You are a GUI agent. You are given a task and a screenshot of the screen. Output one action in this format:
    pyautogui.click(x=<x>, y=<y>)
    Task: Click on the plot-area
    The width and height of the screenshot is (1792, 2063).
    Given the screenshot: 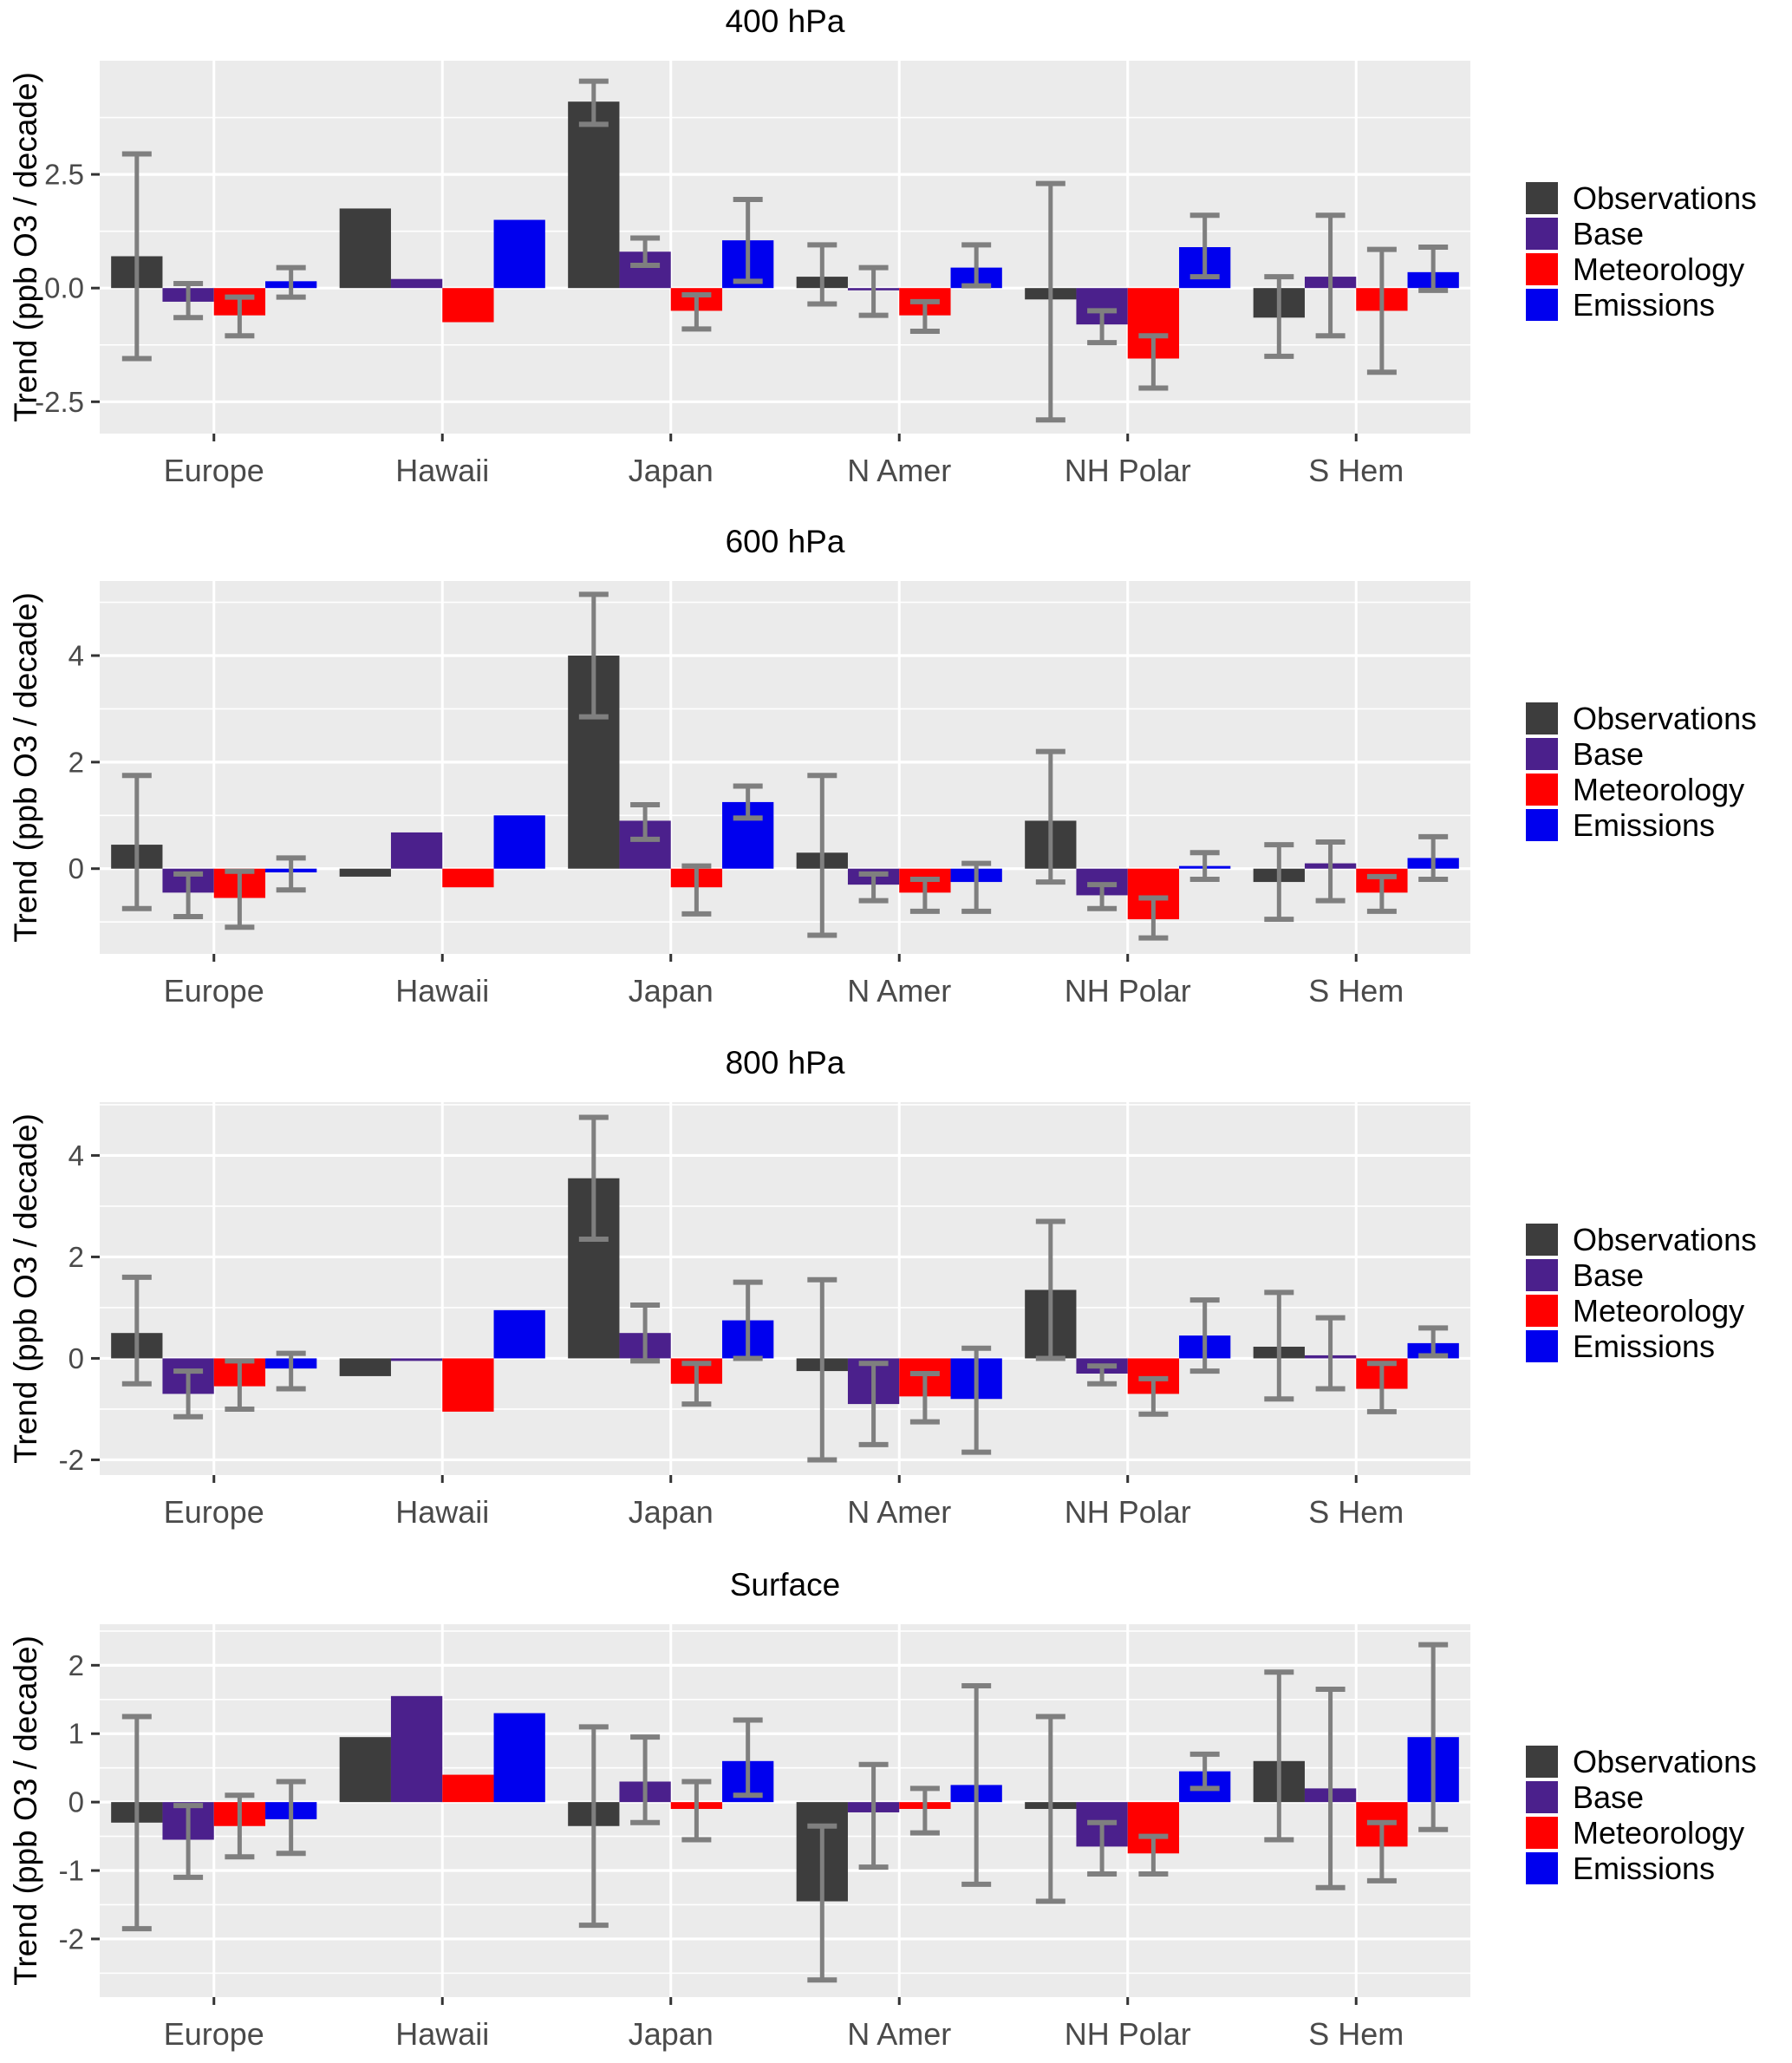 What is the action you would take?
    pyautogui.click(x=785, y=1288)
    